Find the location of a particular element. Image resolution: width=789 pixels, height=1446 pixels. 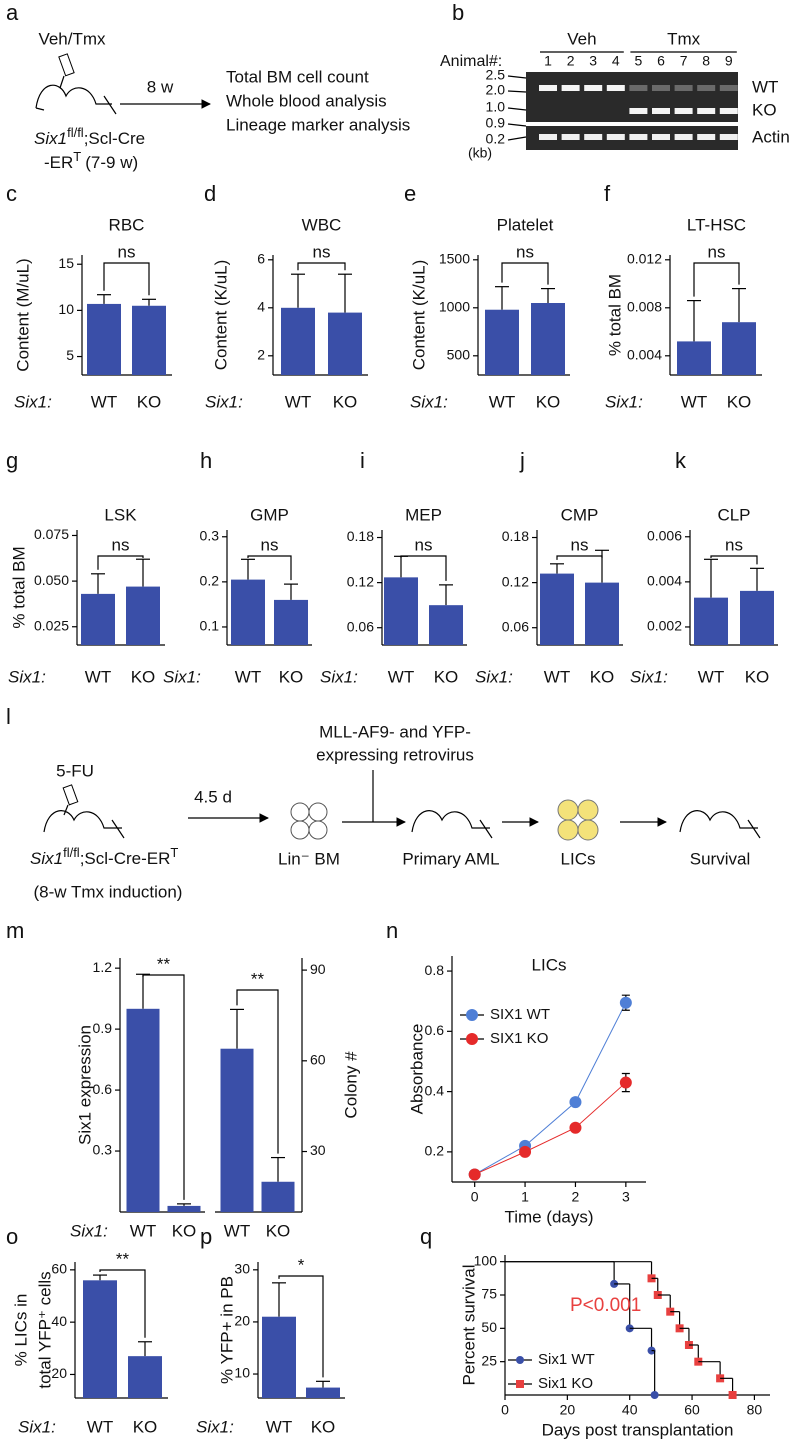

induction: (8-w Tmx induction) is located at coordinates (108, 891).